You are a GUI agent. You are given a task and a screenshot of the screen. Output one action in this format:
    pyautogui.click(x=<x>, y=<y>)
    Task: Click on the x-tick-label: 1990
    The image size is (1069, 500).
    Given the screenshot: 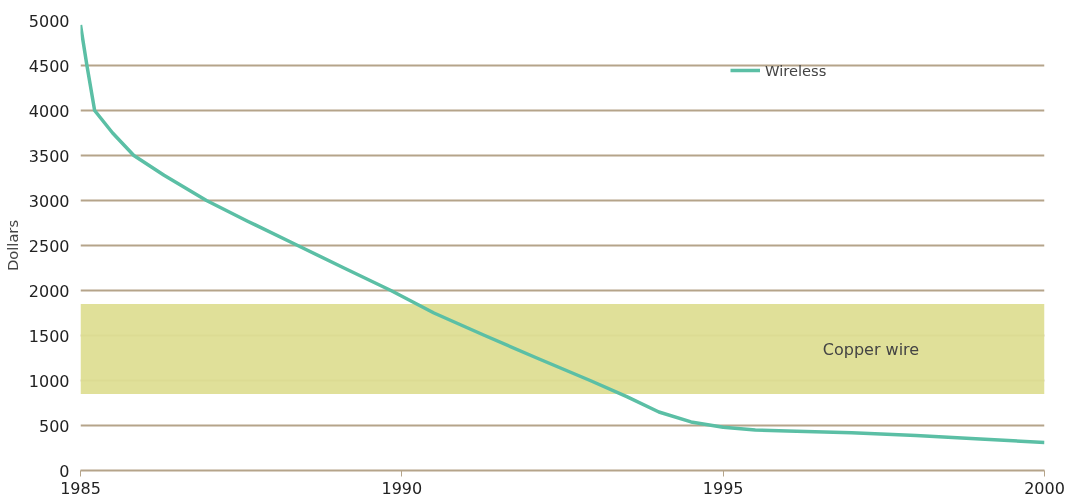 What is the action you would take?
    pyautogui.click(x=402, y=488)
    